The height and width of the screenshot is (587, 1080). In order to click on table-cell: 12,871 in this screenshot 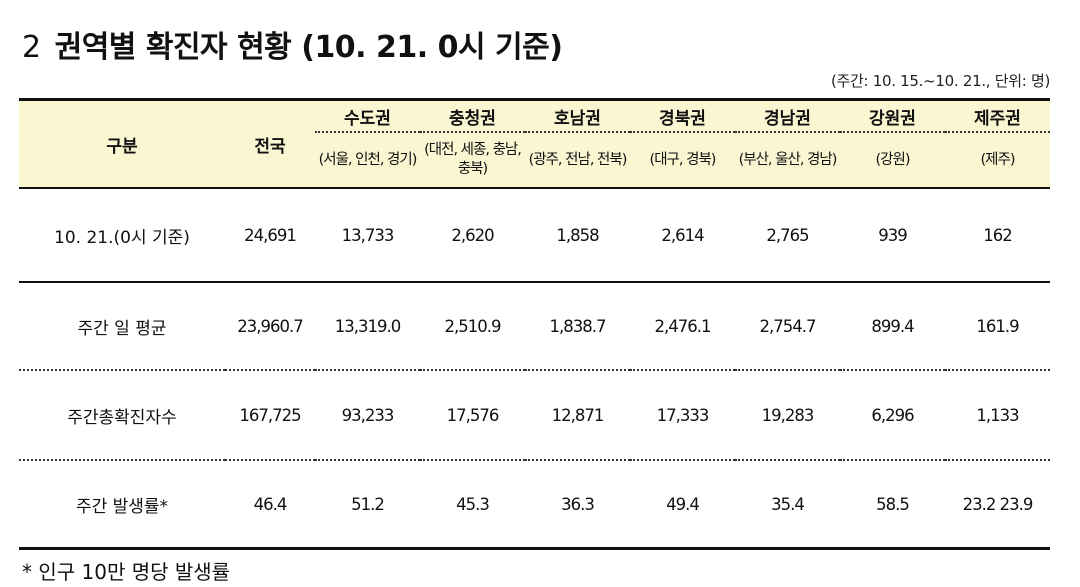, I will do `click(577, 415)`.